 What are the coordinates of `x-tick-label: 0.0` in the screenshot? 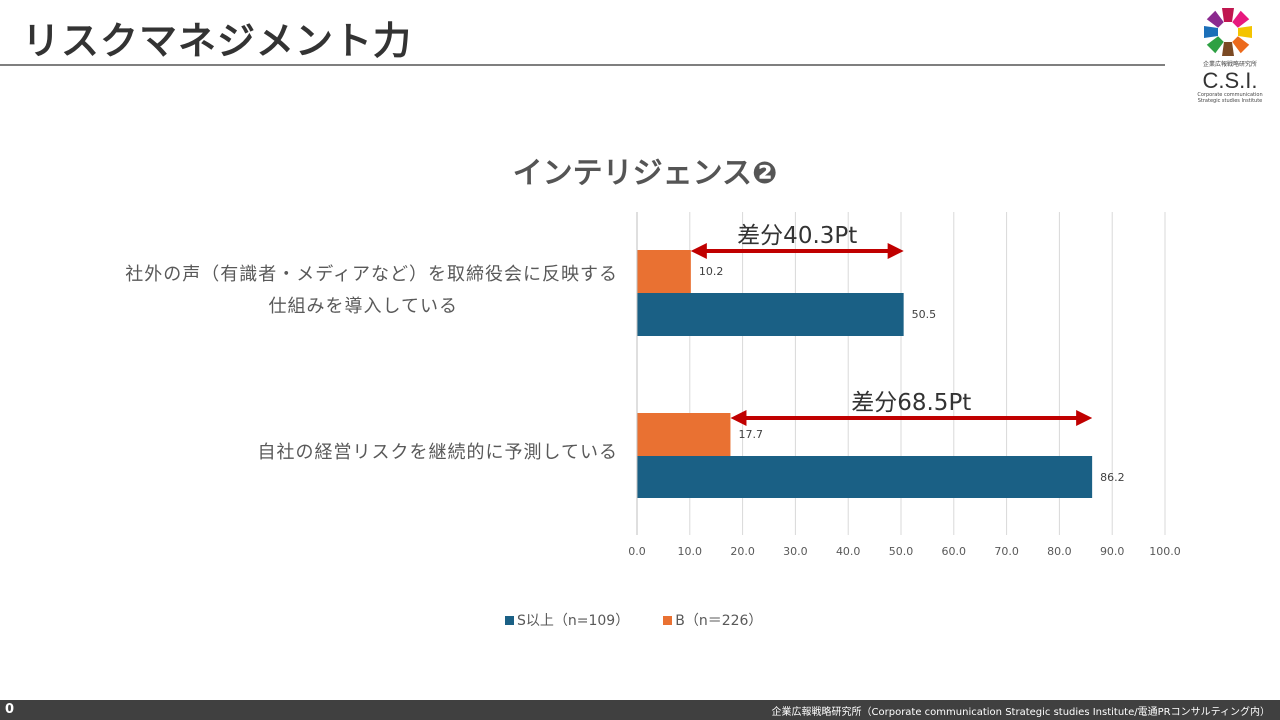 It's located at (637, 551).